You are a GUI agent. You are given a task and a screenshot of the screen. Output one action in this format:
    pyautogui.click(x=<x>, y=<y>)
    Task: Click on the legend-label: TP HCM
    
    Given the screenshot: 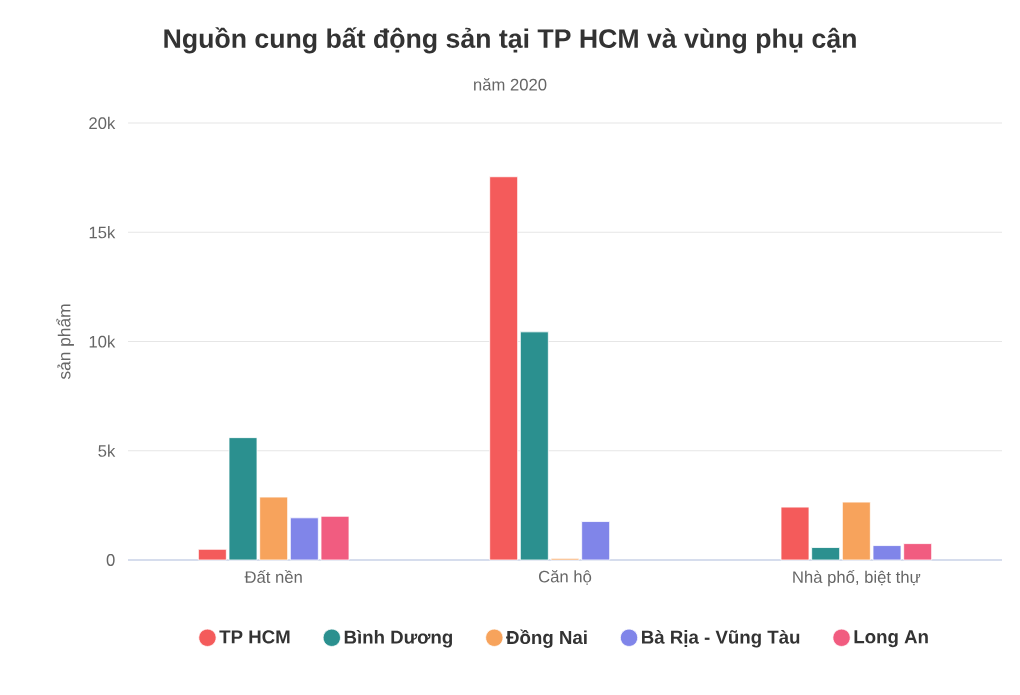 What is the action you would take?
    pyautogui.click(x=254, y=637)
    